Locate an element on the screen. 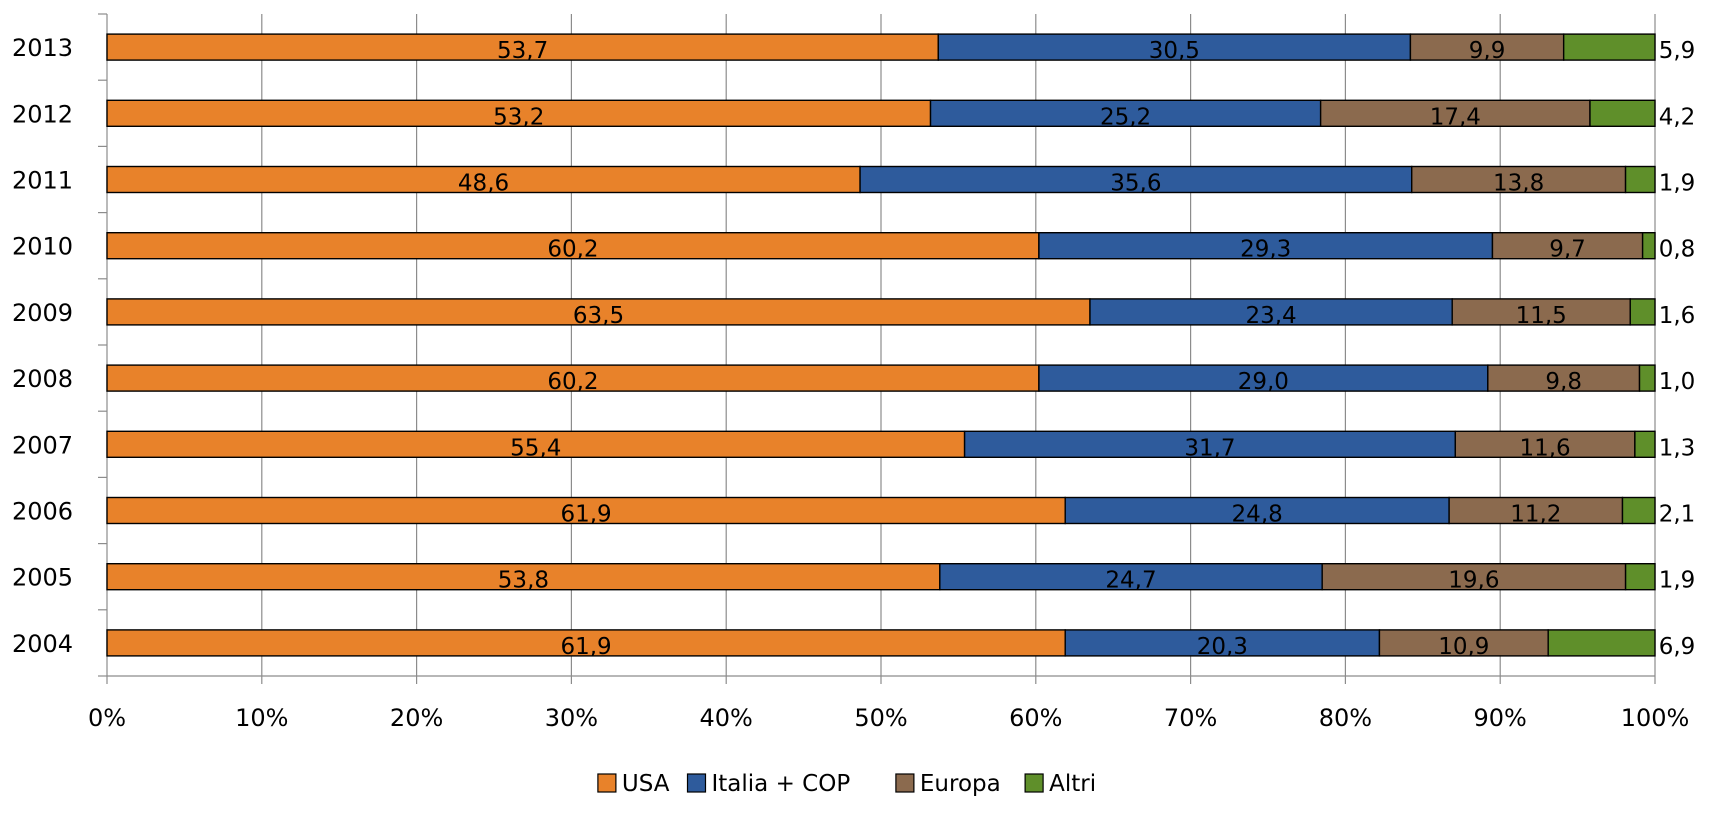 This screenshot has width=1713, height=834. data-label: 13,8 is located at coordinates (1518, 184).